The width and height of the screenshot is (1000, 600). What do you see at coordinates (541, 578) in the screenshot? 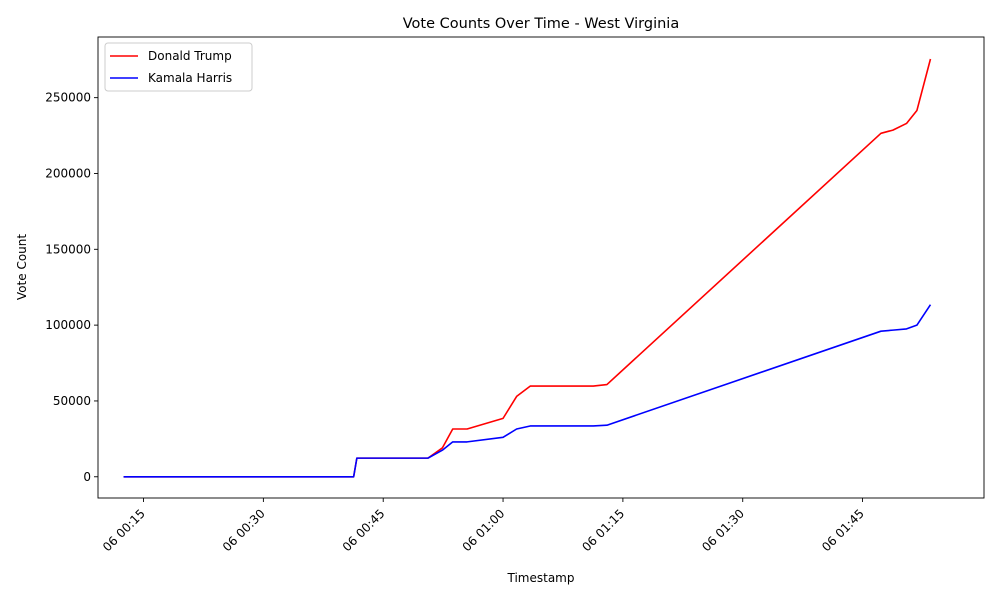
I see `x-axis-label: Timestamp` at bounding box center [541, 578].